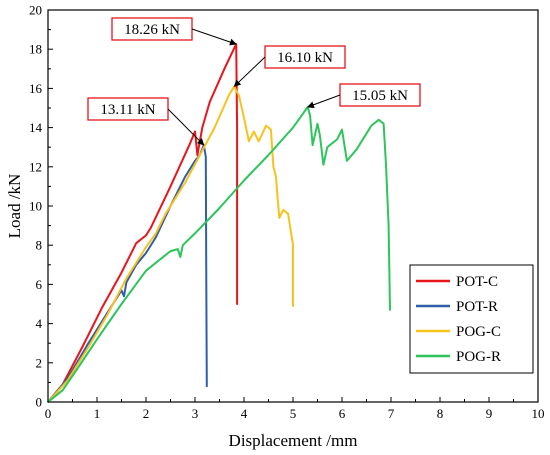 The image size is (550, 455). I want to click on x-tick-label: 4, so click(244, 413).